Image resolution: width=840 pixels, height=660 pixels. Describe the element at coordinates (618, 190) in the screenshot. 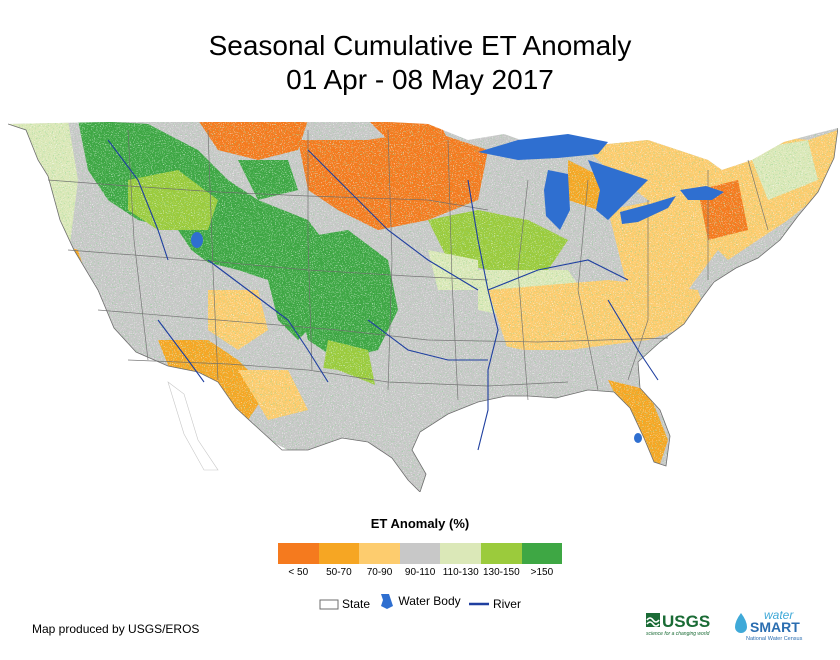

I see `lake-huron` at that location.